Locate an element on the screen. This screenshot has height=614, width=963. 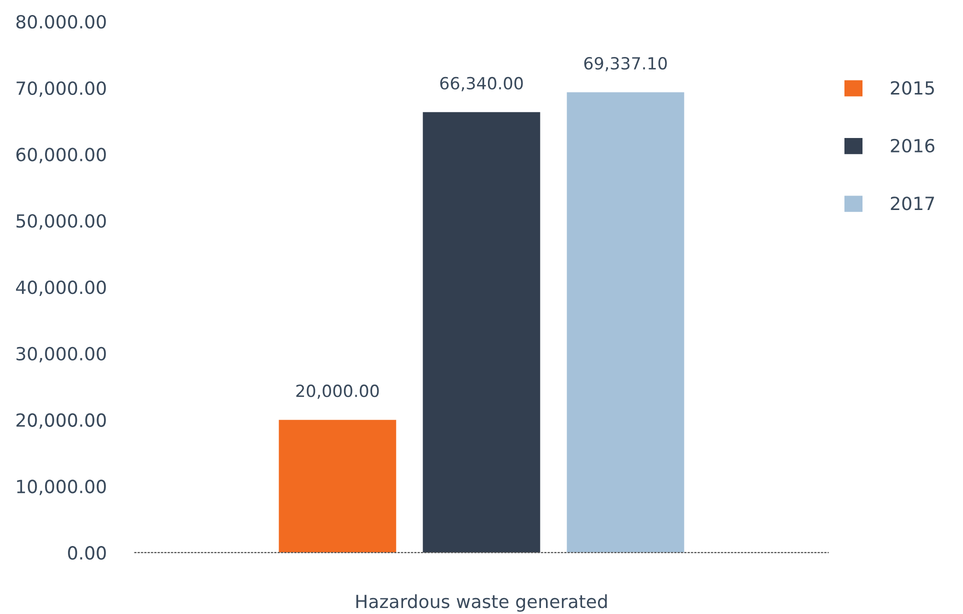
y-tick-label: 50,000.00 is located at coordinates (61, 222).